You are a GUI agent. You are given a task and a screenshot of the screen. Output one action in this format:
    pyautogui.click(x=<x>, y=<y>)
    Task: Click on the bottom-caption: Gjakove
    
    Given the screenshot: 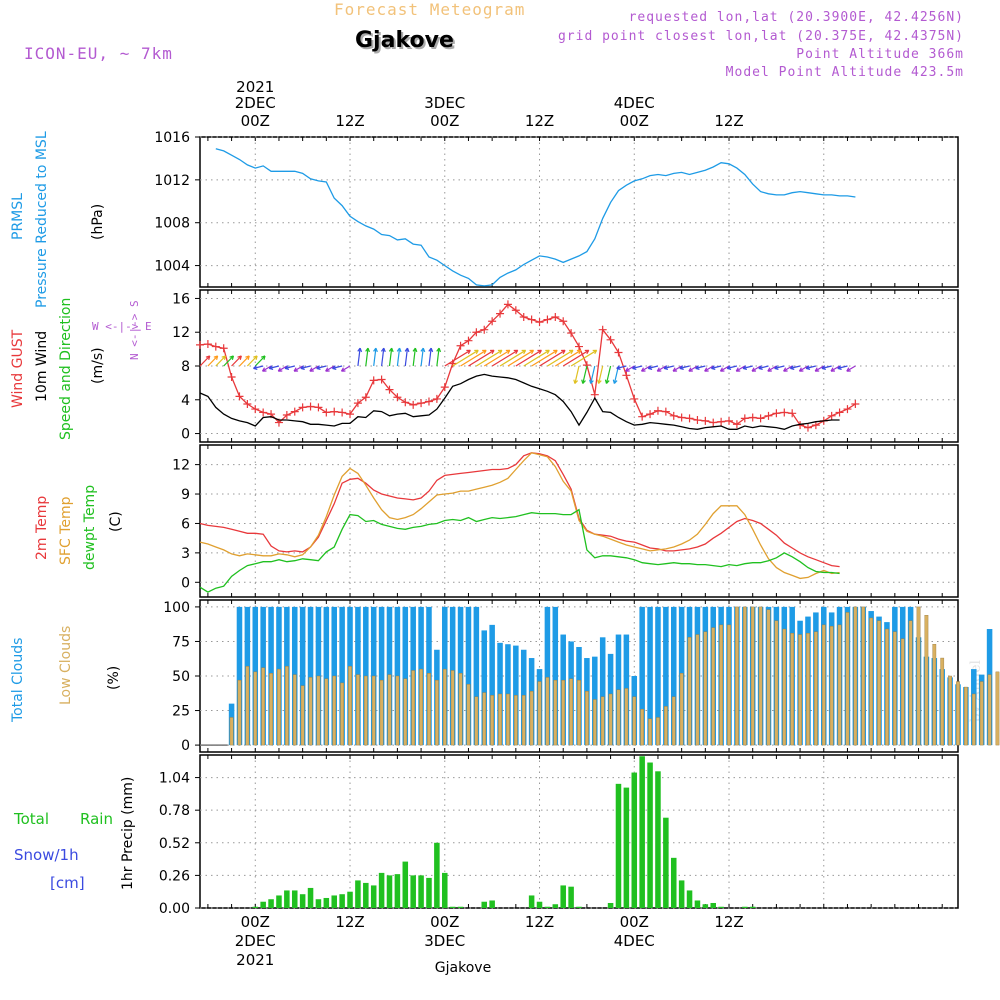 What is the action you would take?
    pyautogui.click(x=463, y=968)
    